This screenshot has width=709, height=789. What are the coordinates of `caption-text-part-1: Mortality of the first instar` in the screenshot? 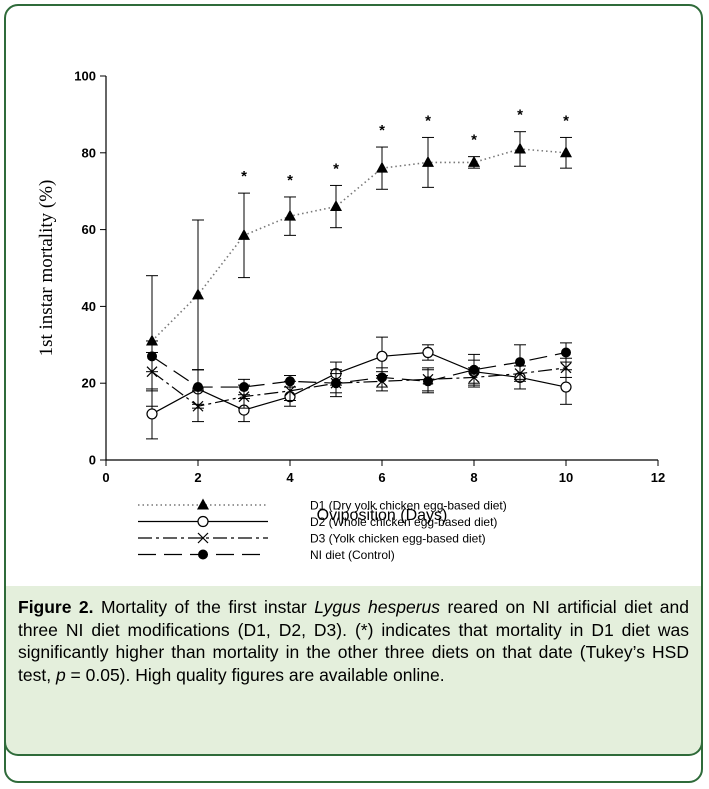 It's located at (204, 607).